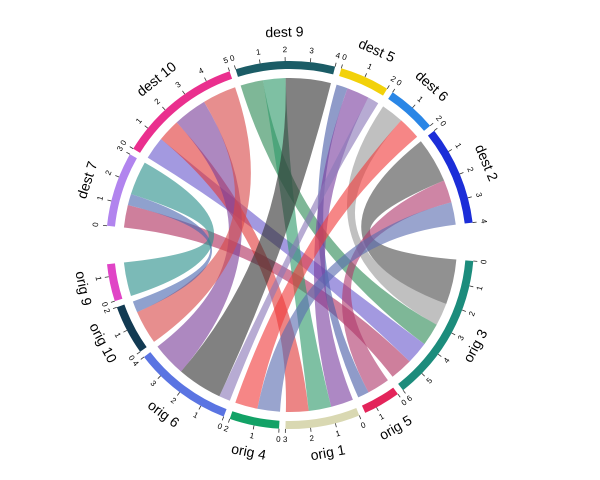 The width and height of the screenshot is (600, 480). Describe the element at coordinates (156, 78) in the screenshot. I see `sector-name: dest 10` at that location.